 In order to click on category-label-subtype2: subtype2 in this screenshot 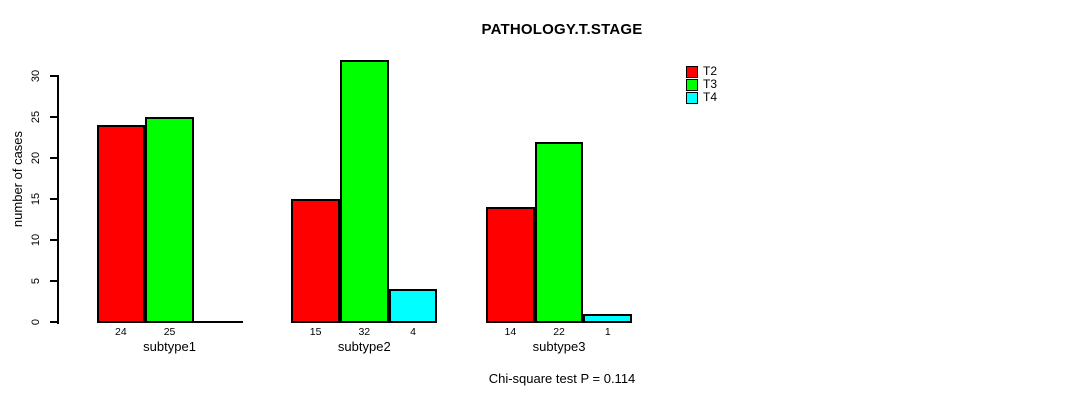, I will do `click(364, 346)`.